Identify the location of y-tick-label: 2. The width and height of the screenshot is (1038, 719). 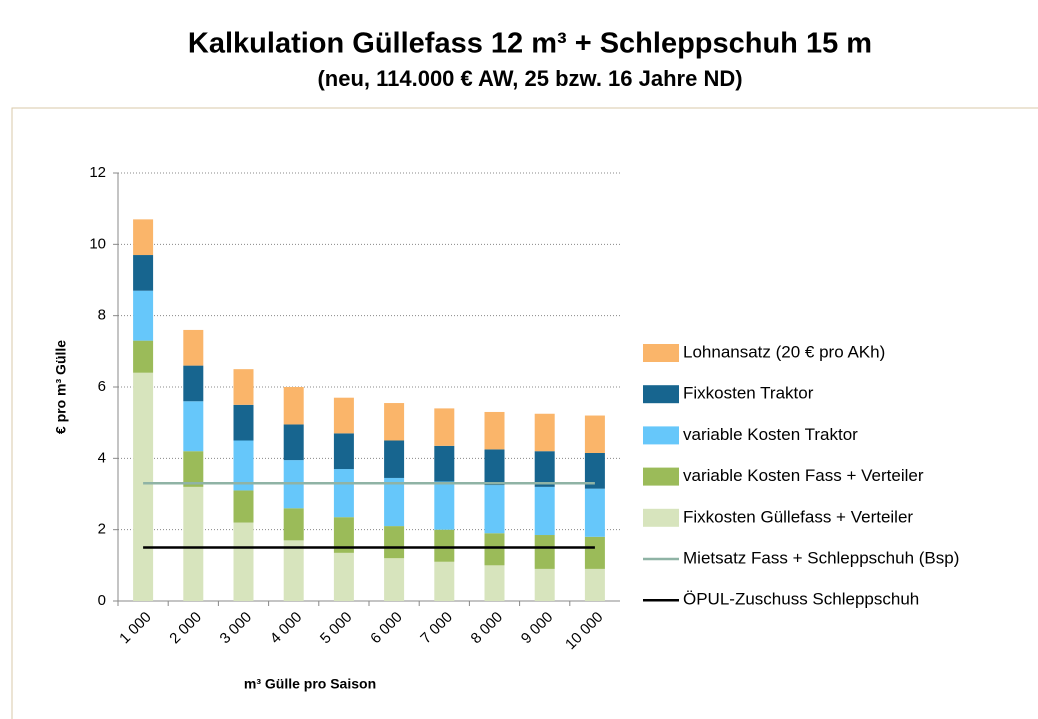
(102, 529).